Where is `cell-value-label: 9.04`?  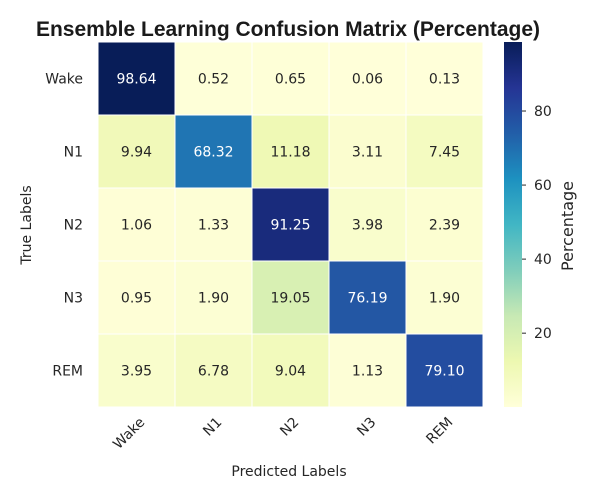 cell-value-label: 9.04 is located at coordinates (290, 372).